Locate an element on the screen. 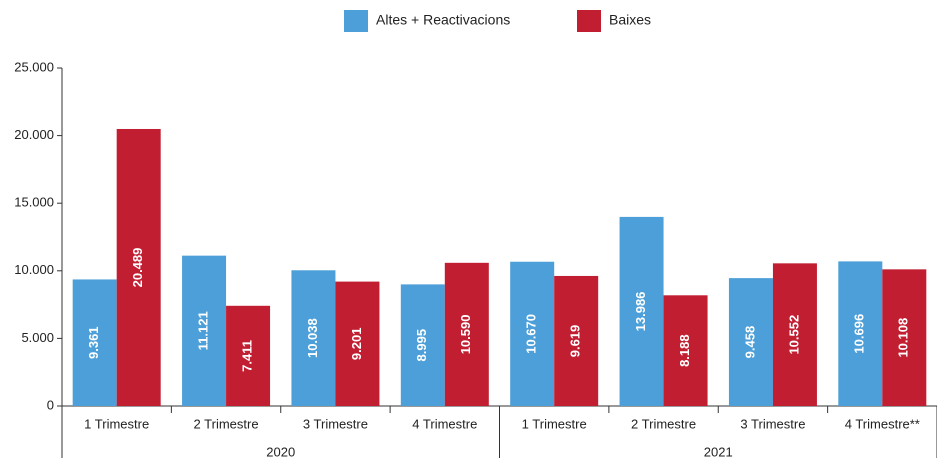 The width and height of the screenshot is (937, 465). y-tick-label: 10.000 is located at coordinates (34, 269).